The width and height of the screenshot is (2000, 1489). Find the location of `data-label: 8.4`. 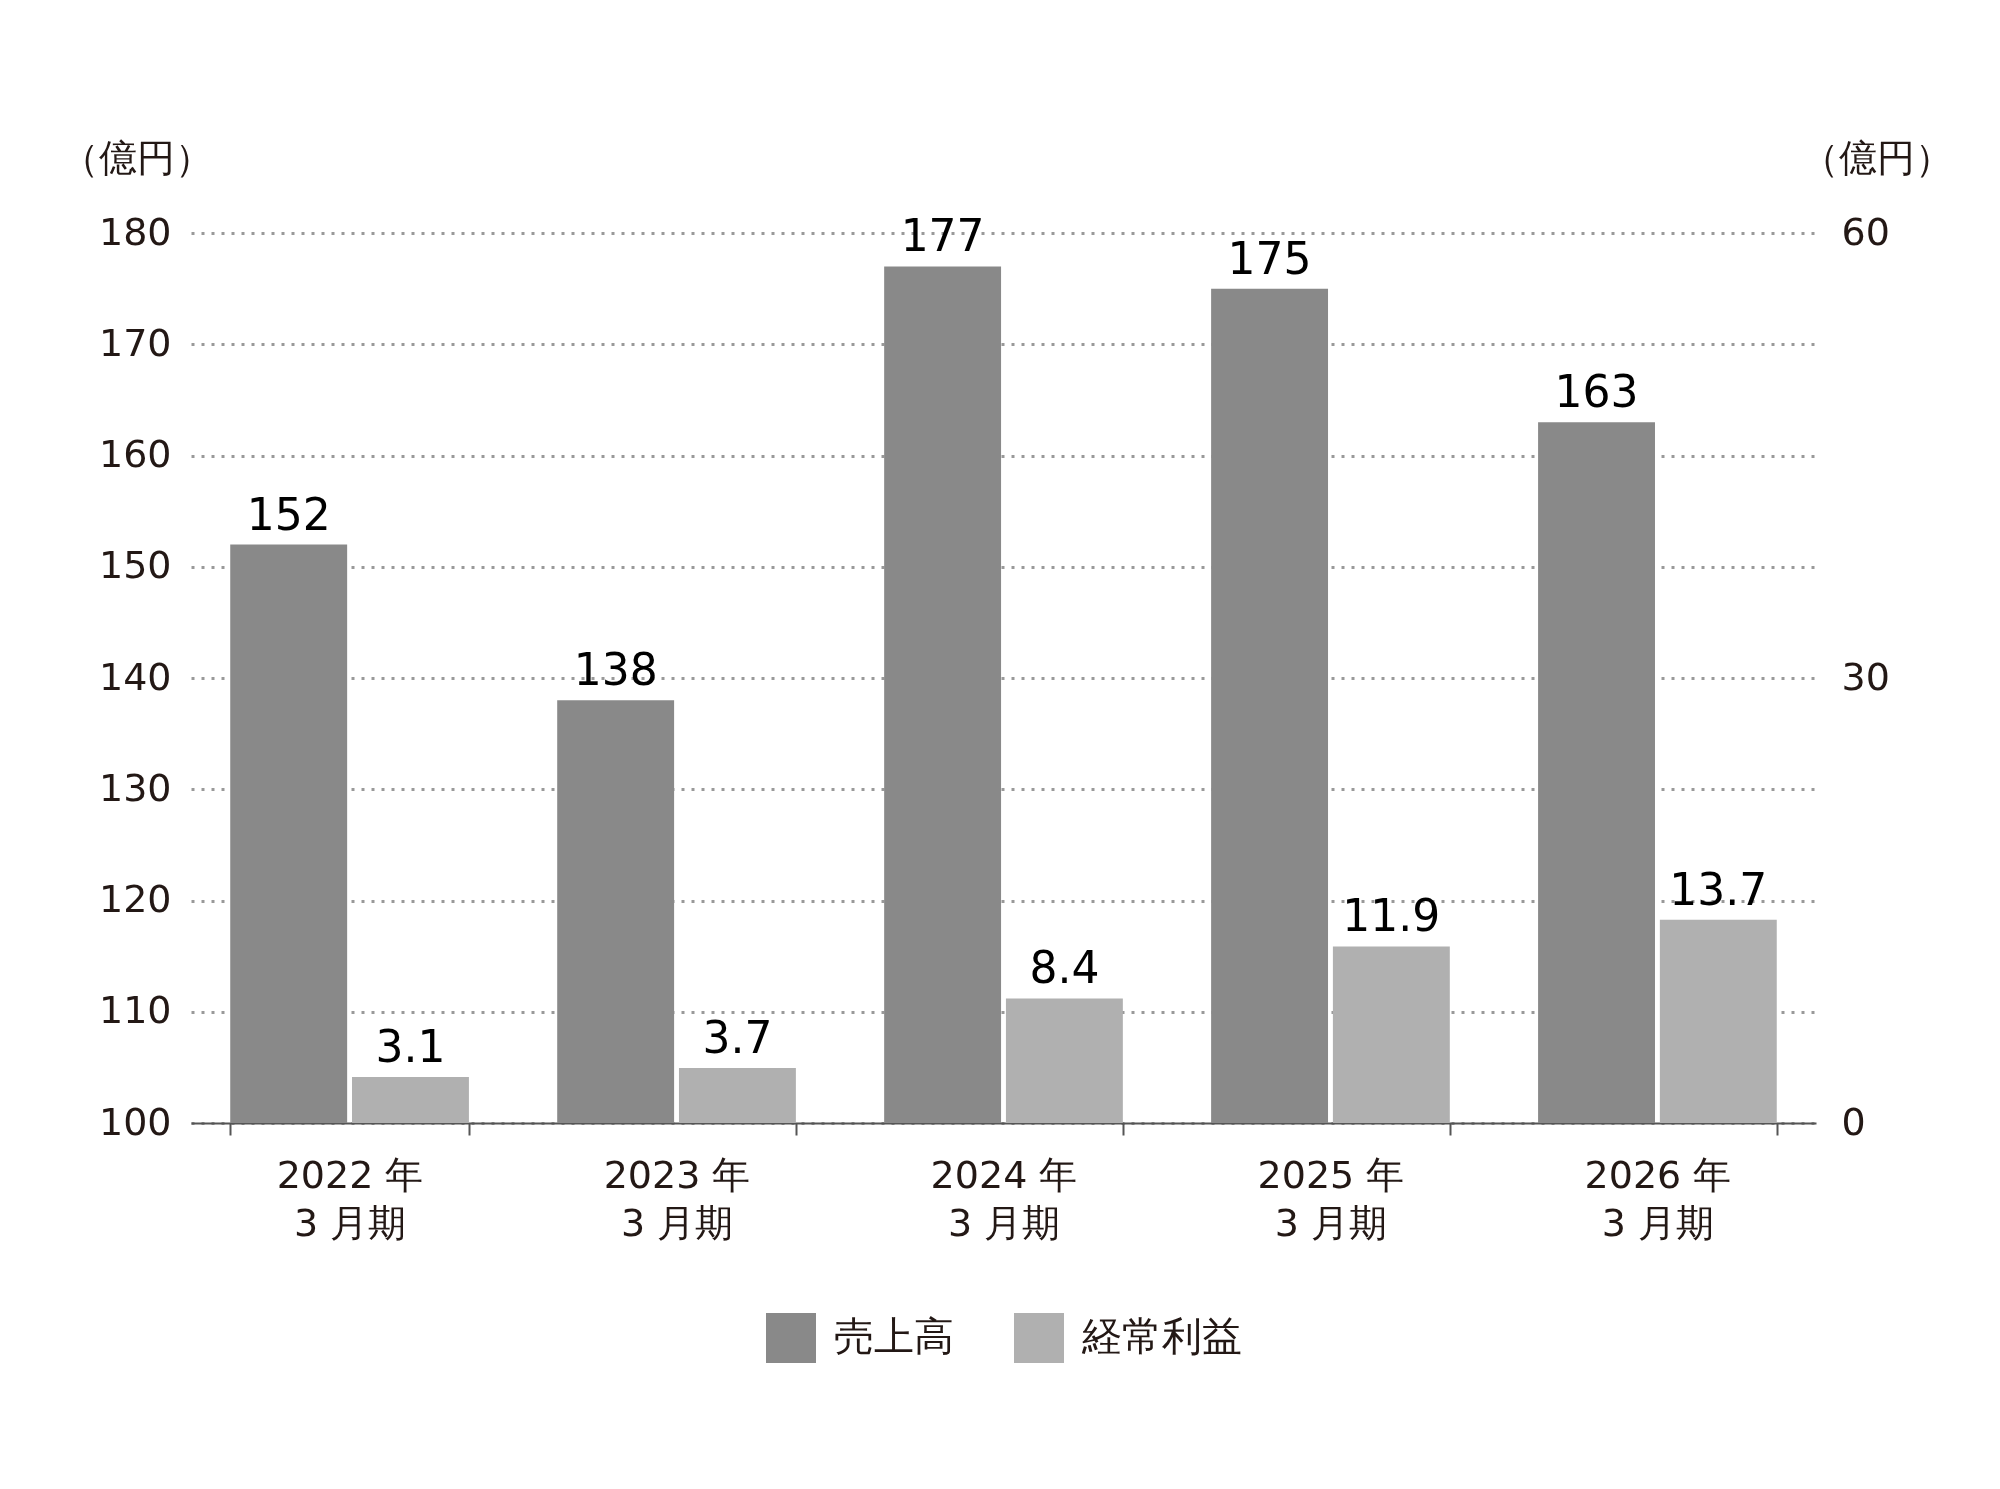

data-label: 8.4 is located at coordinates (1064, 968).